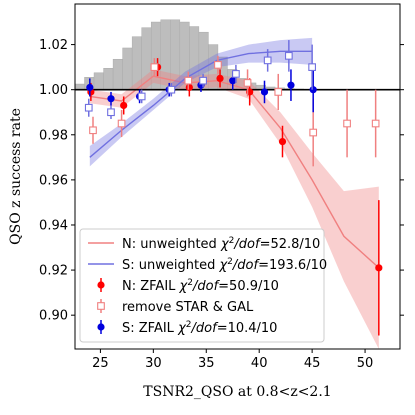 The width and height of the screenshot is (415, 415). I want to click on legend-label: N: ZFAIL χ2/dof=50.9/10, so click(200, 286).